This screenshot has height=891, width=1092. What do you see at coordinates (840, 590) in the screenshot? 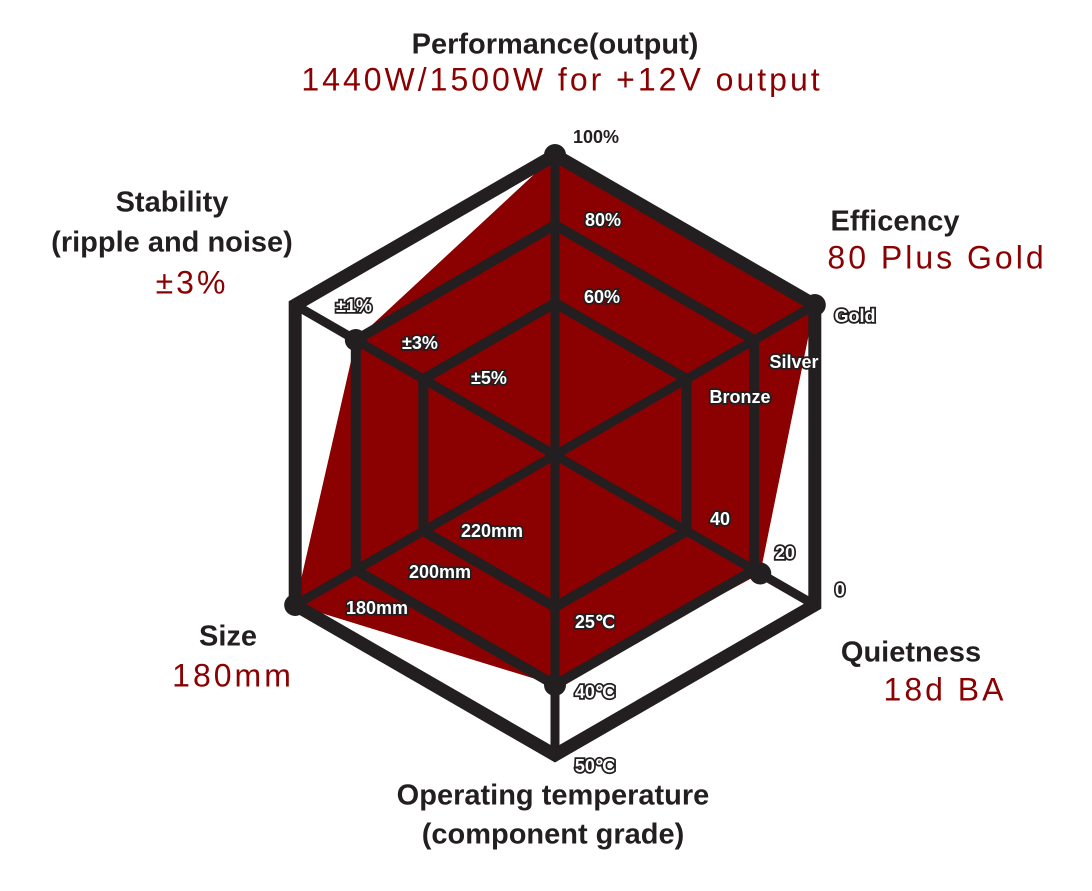
I see `tick-label: 0` at bounding box center [840, 590].